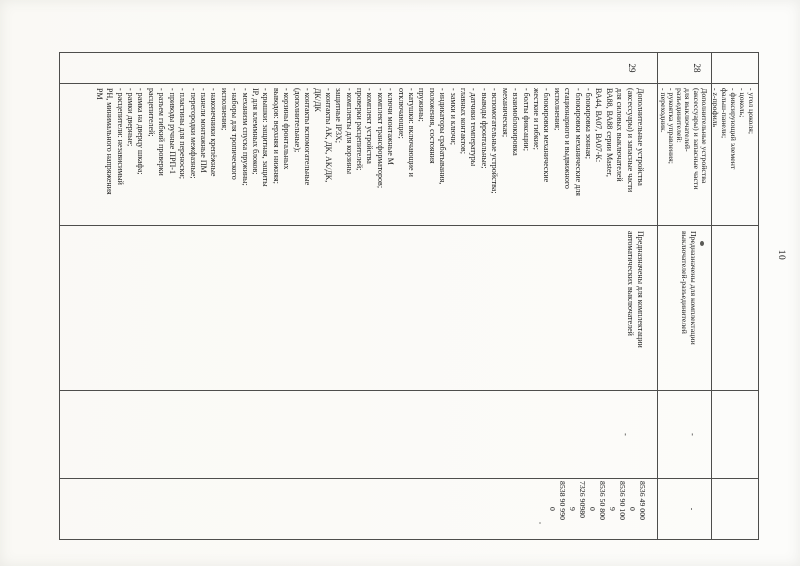  Describe the element at coordinates (688, 120) in the screenshot. I see `name-line: для выключателей-` at that location.